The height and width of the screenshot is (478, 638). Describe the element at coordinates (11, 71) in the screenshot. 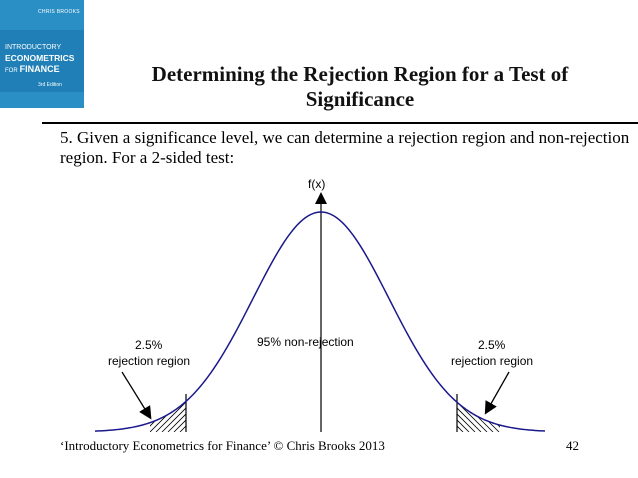

I see `book-title-for: FOR` at that location.